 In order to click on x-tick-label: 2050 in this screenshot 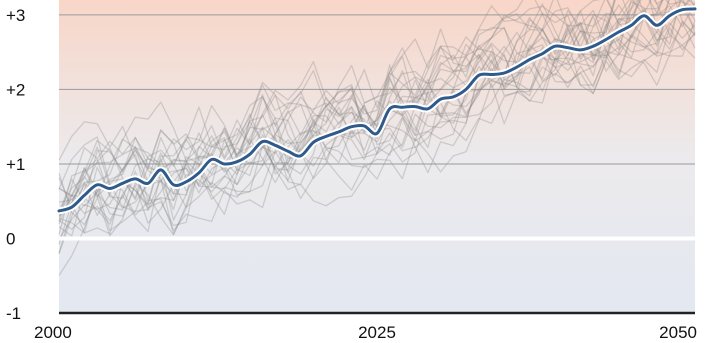, I will do `click(678, 332)`.